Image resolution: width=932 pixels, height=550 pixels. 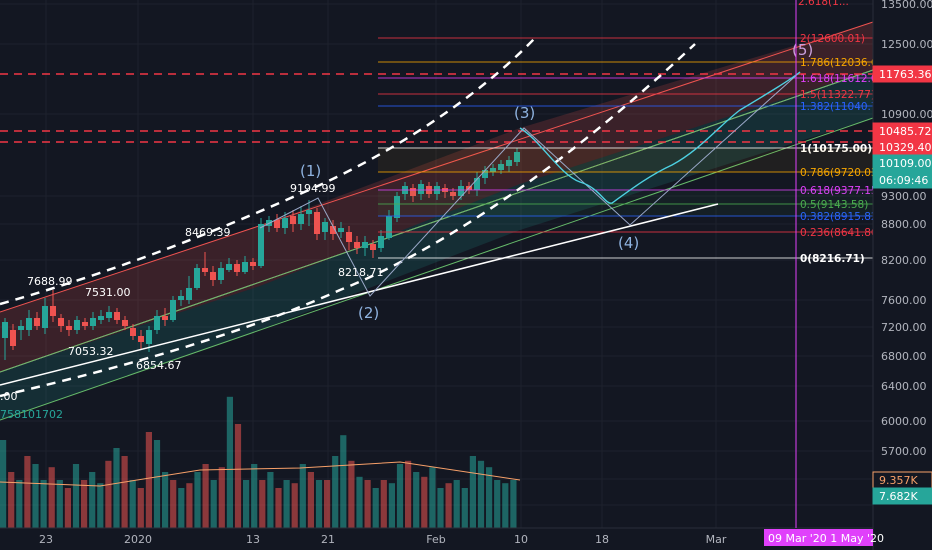 What do you see at coordinates (91, 351) in the screenshot?
I see `annotation-low-1: 7053.32` at bounding box center [91, 351].